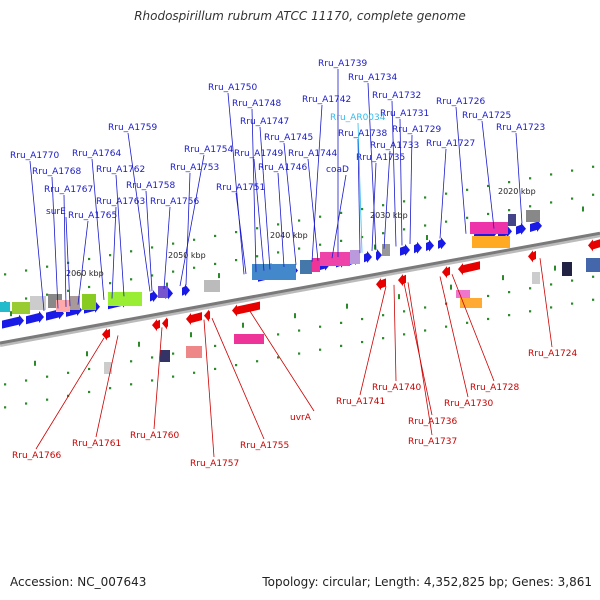  Describe the element at coordinates (132, 128) in the screenshot. I see `forward-gene-label: Rru_A1759` at that location.